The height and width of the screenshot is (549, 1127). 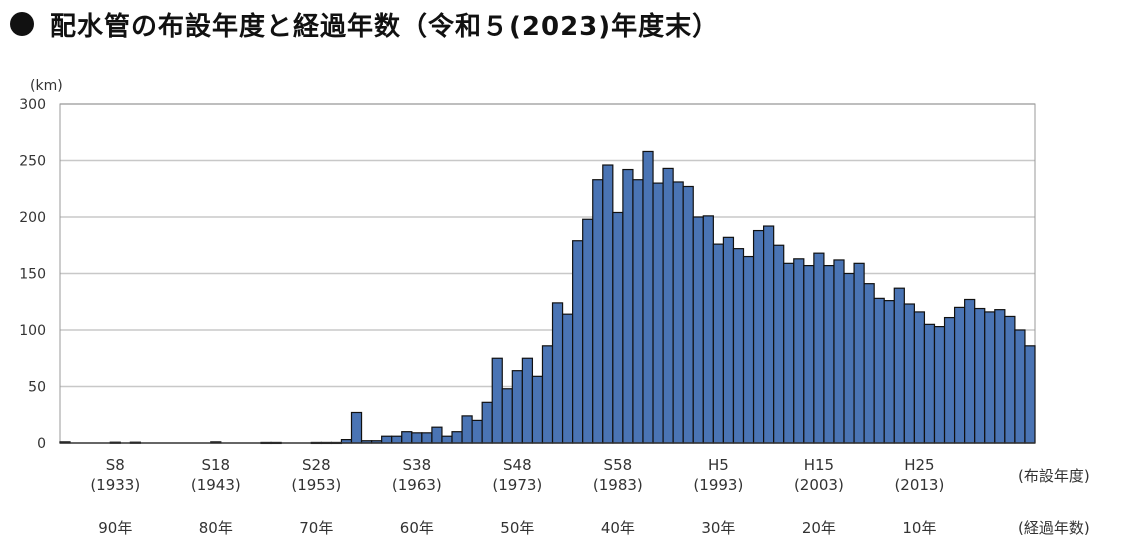 I want to click on y-tick-label: 300, so click(x=32, y=105).